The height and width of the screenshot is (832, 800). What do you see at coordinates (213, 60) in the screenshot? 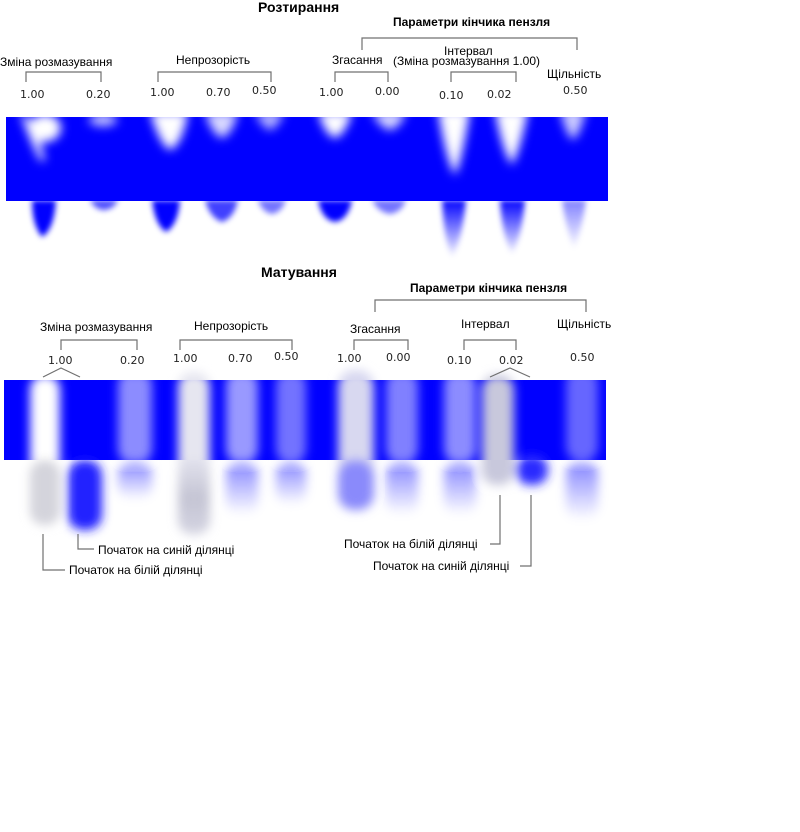
I see `smudge-group-label-opacity: Непрозорість` at bounding box center [213, 60].